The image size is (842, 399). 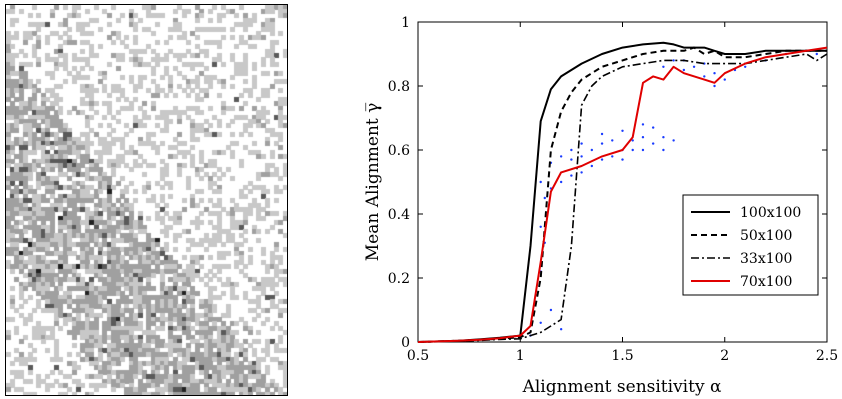 What do you see at coordinates (405, 23) in the screenshot?
I see `y-tick-label: 1` at bounding box center [405, 23].